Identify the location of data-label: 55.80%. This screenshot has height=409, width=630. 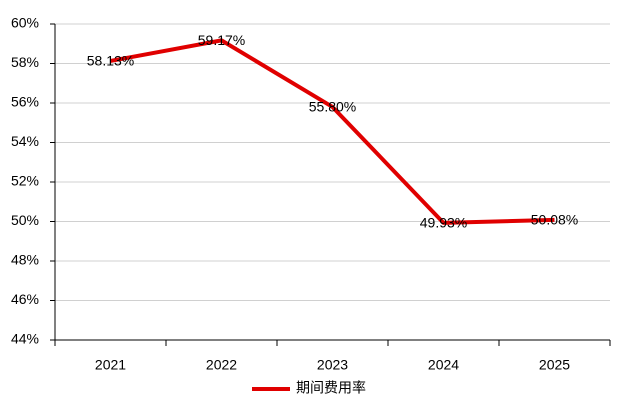
(332, 107).